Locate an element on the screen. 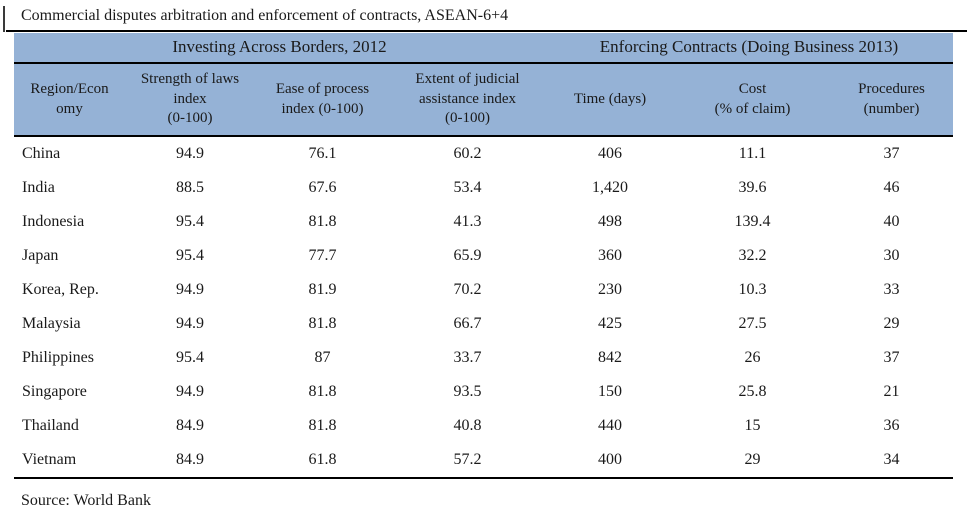  value-cell: 40.8 is located at coordinates (467, 425).